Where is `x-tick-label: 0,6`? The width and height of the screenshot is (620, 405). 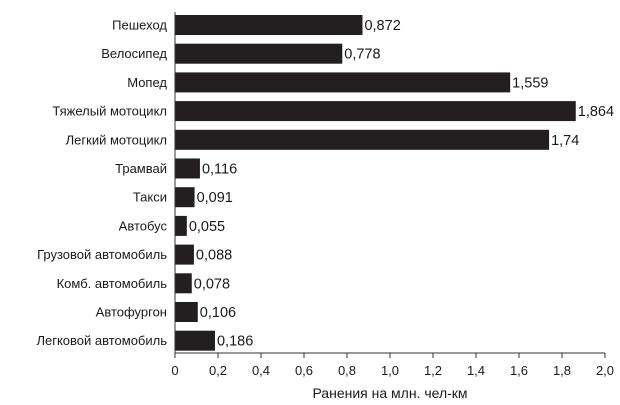
x-tick-label: 0,6 is located at coordinates (304, 370).